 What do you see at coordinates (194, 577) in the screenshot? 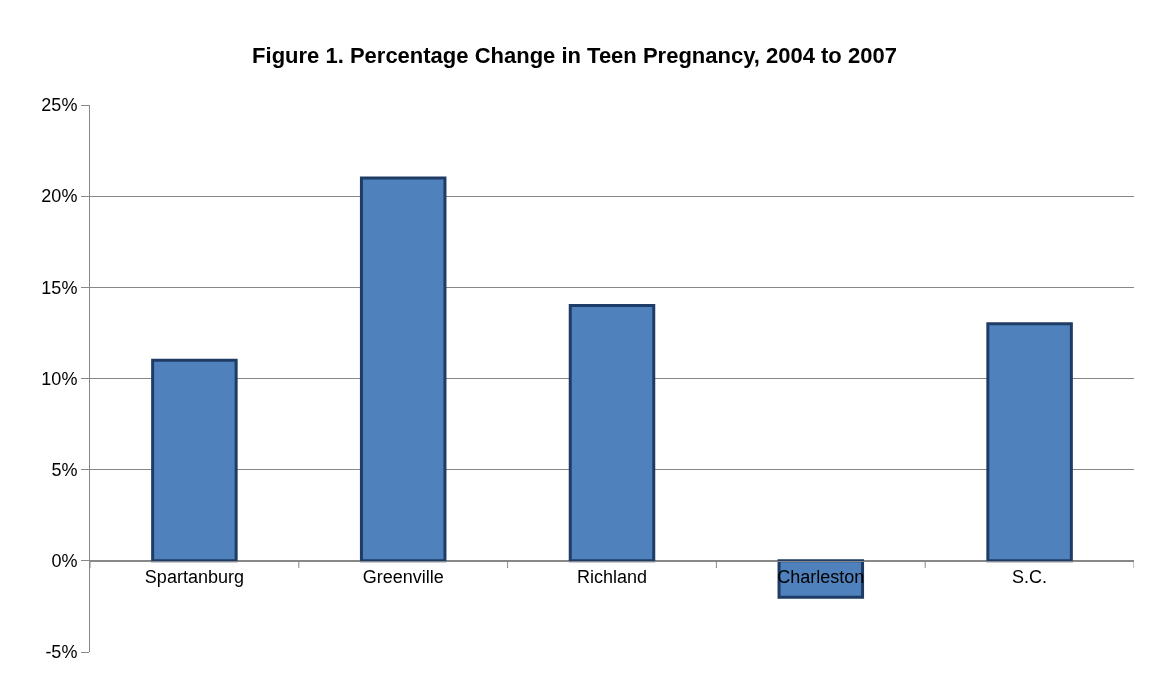
I see `x-tick-label: Spartanburg` at bounding box center [194, 577].